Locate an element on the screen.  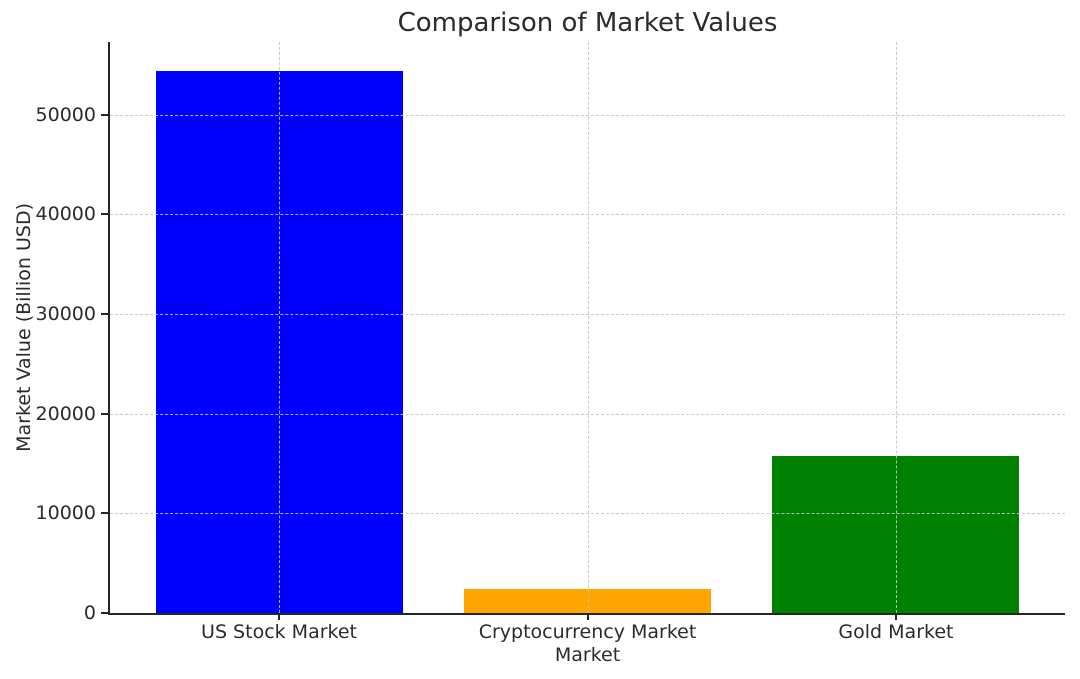
chart-title: Comparison of Market Values is located at coordinates (587, 23).